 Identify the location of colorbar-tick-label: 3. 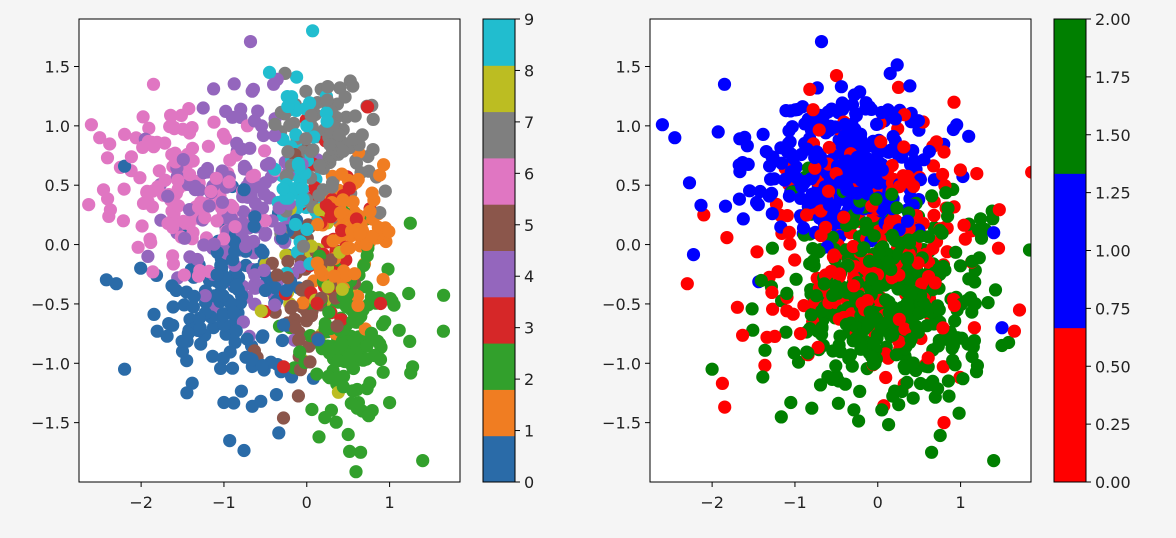
(529, 328).